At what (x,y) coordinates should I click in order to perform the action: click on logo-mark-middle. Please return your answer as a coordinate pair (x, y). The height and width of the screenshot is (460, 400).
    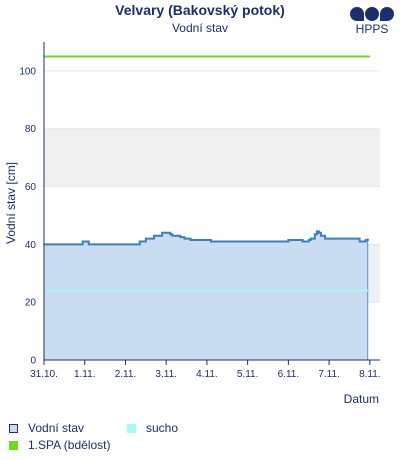
    Looking at the image, I should click on (372, 14).